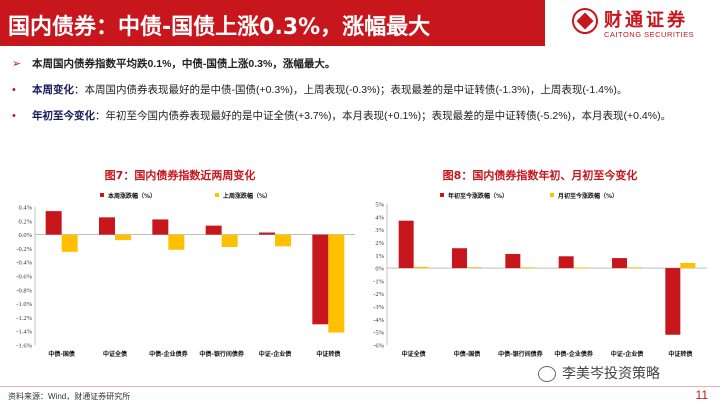 The width and height of the screenshot is (720, 405). What do you see at coordinates (24, 332) in the screenshot?
I see `y-tick-label: -1.4%` at bounding box center [24, 332].